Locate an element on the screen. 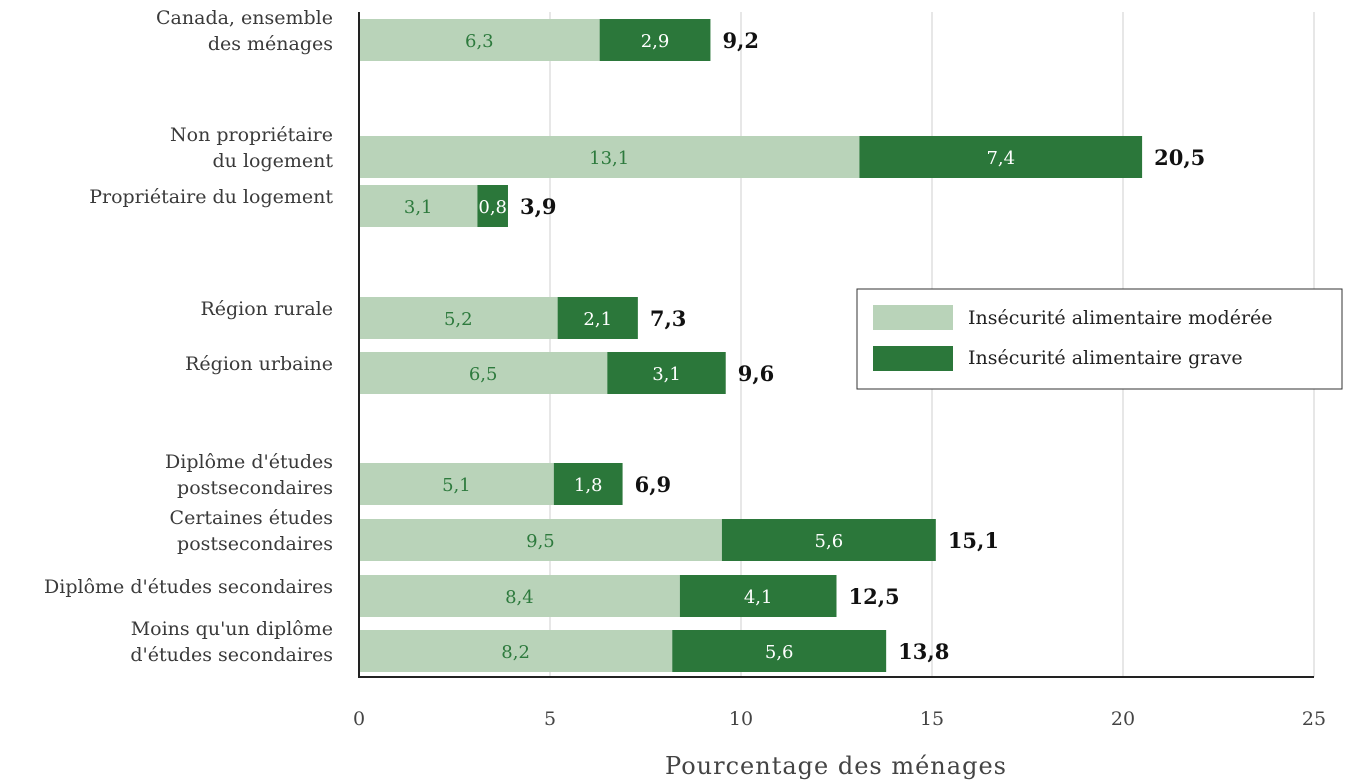 The width and height of the screenshot is (1349, 781). bar-total-label: 13,8 is located at coordinates (923, 651).